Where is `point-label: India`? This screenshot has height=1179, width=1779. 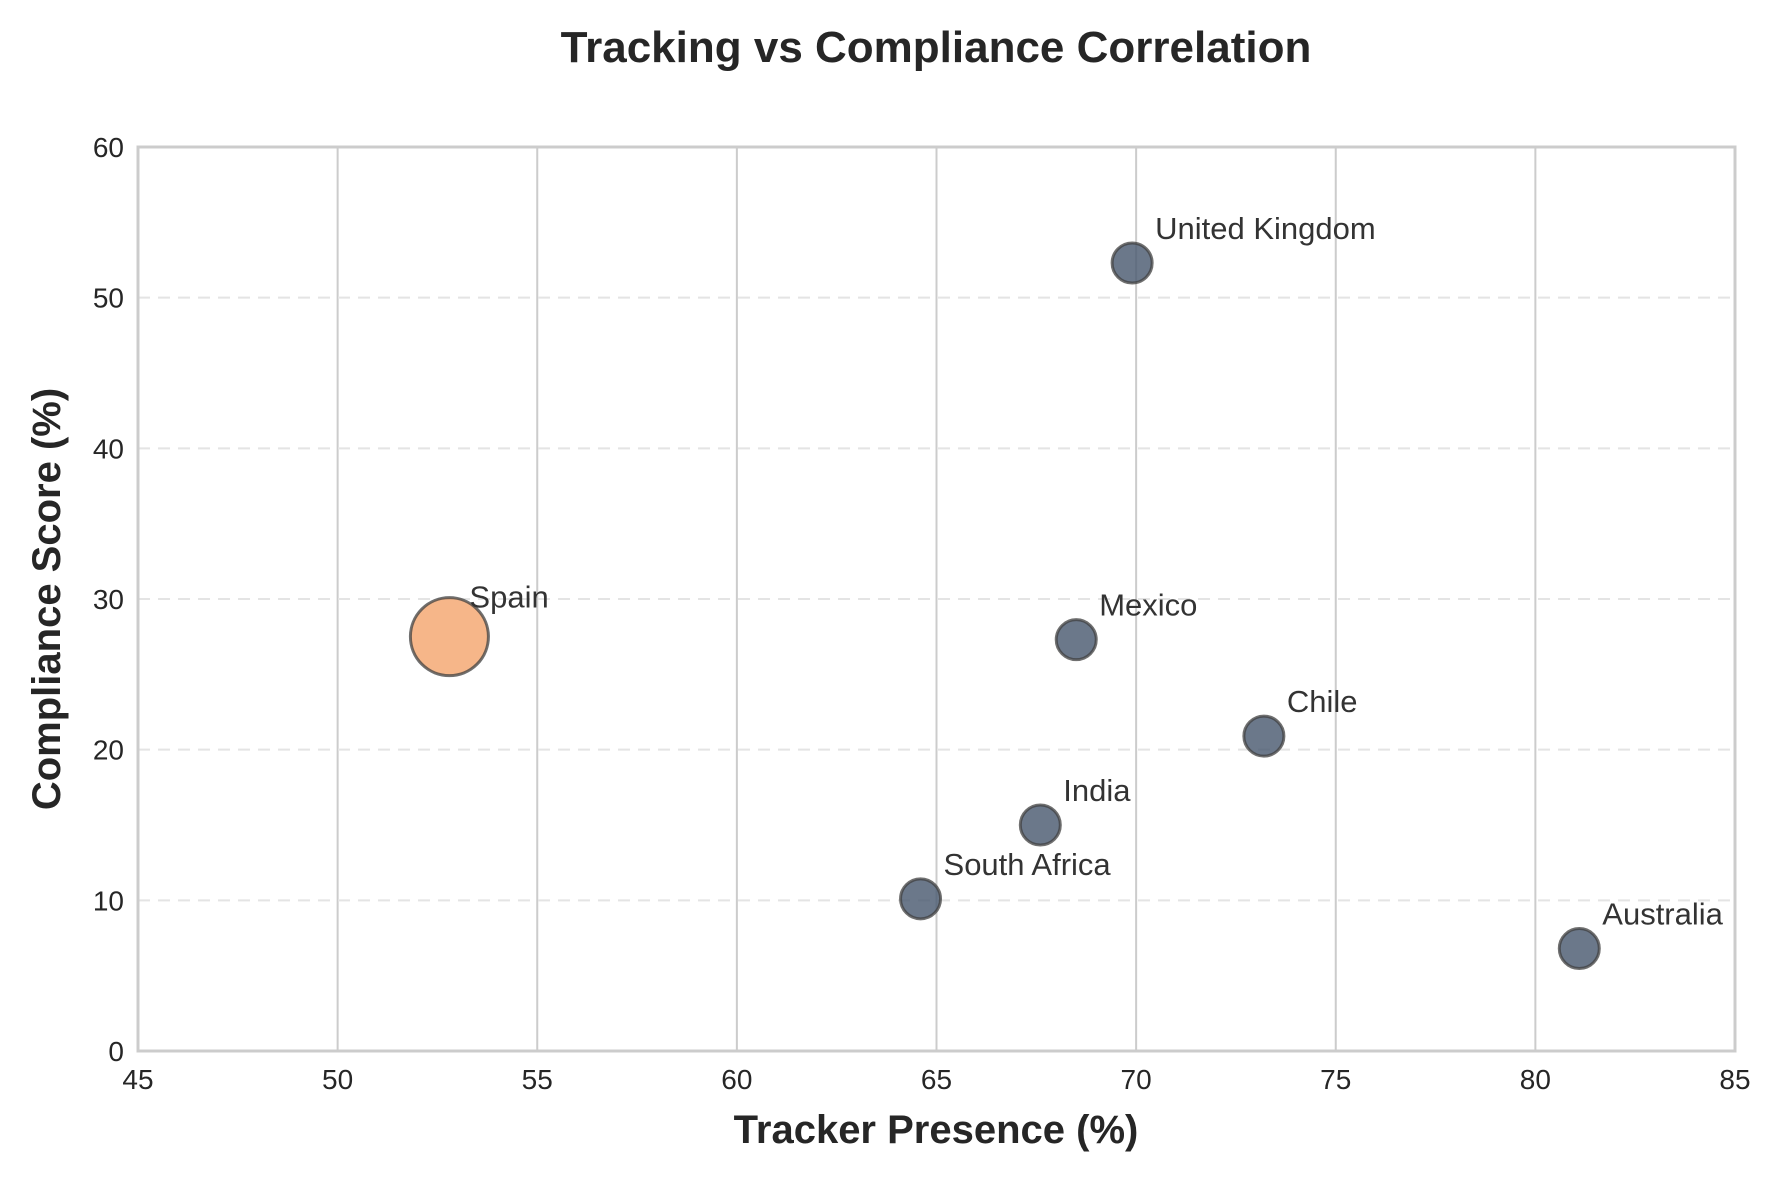 point-label: India is located at coordinates (1097, 790).